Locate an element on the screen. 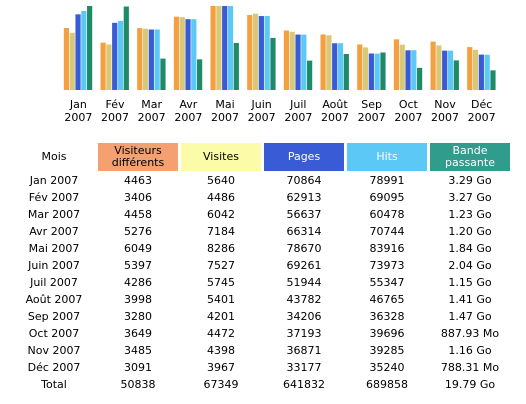  table-cell: 73973 is located at coordinates (387, 265).